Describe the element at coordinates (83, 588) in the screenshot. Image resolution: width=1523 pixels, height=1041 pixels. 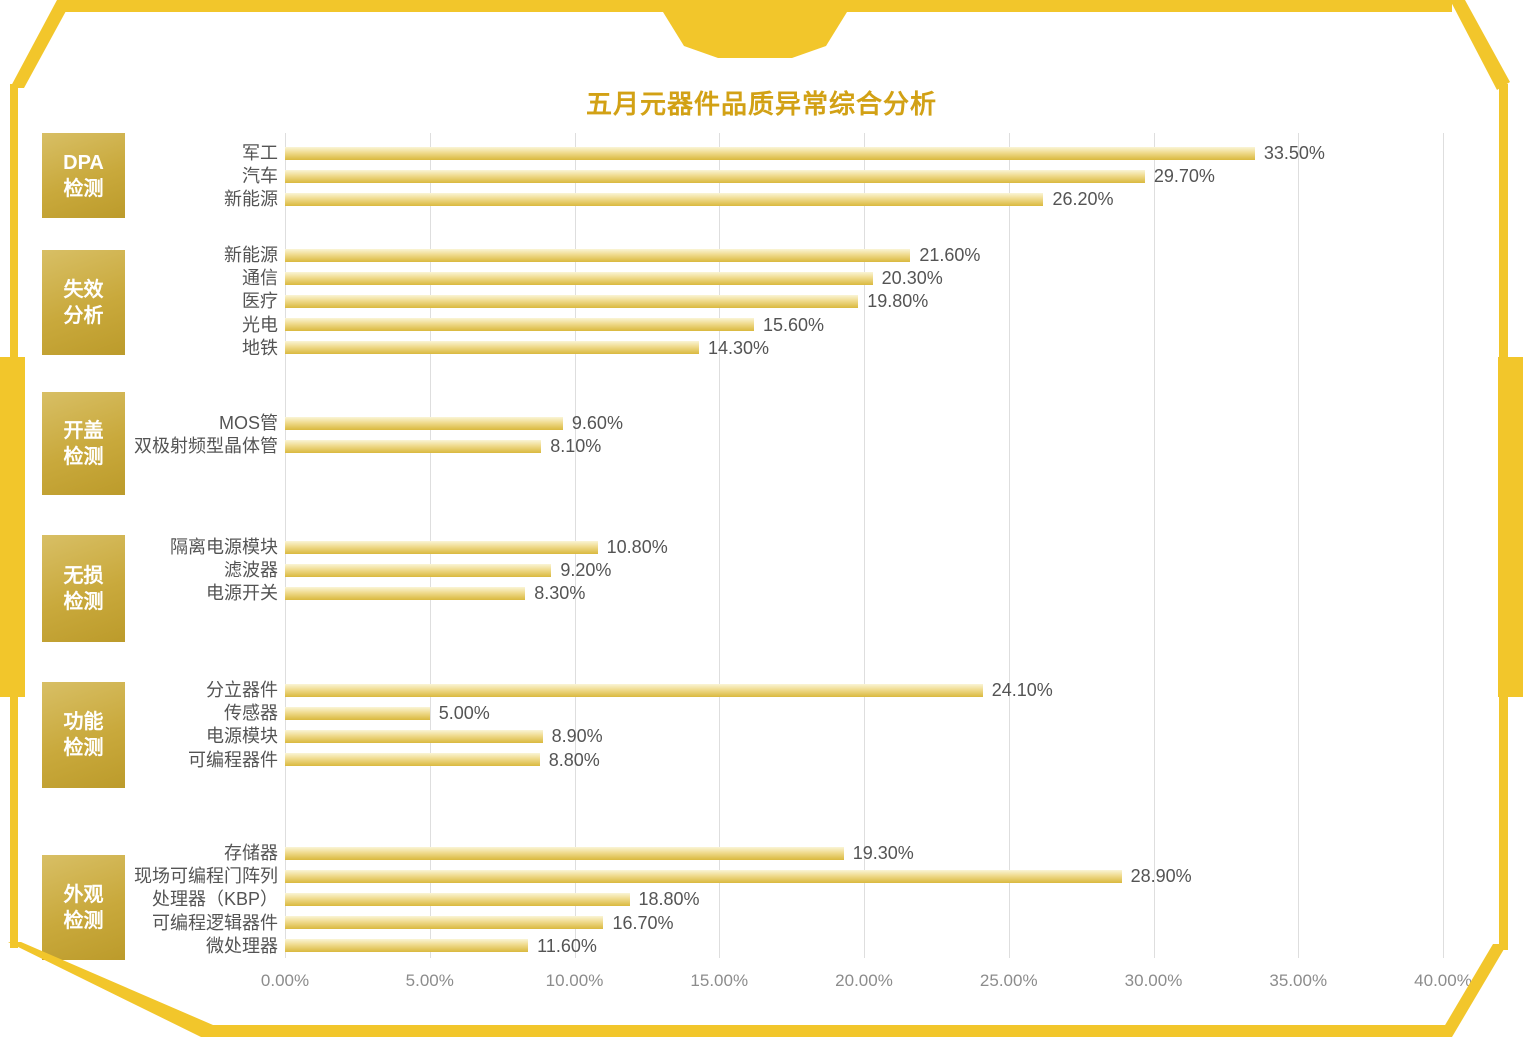
I see `group-badge-4: 无损 检测` at that location.